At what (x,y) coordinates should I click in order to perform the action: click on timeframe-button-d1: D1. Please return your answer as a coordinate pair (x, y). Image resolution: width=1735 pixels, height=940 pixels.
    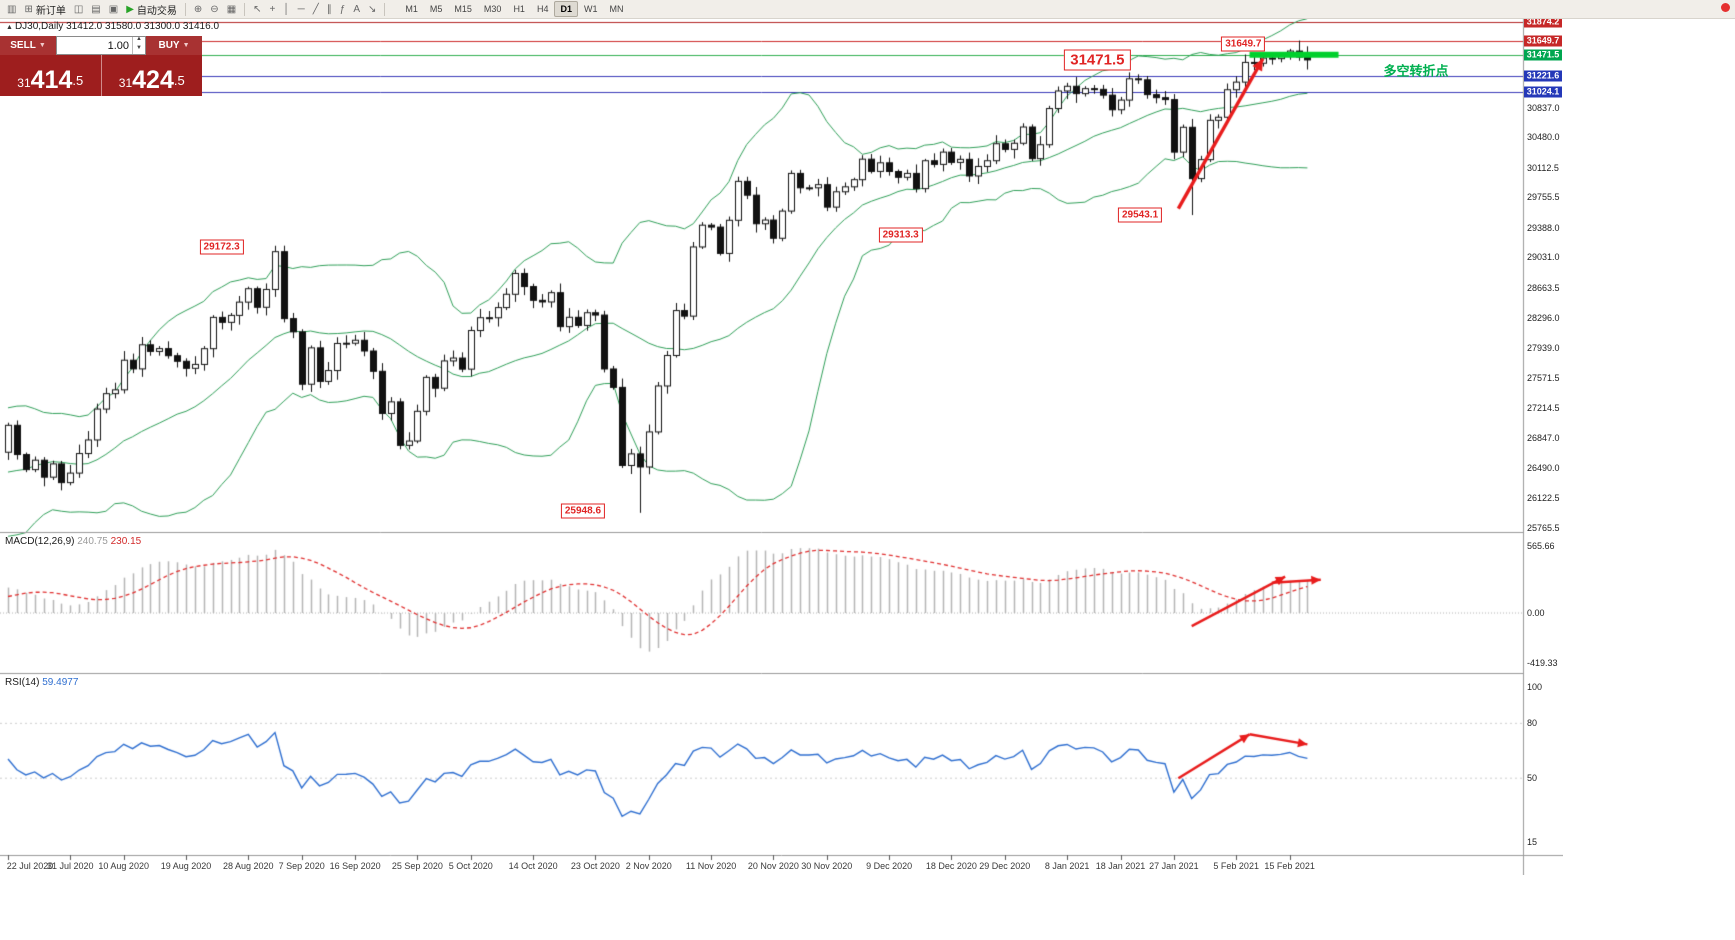
    Looking at the image, I should click on (566, 9).